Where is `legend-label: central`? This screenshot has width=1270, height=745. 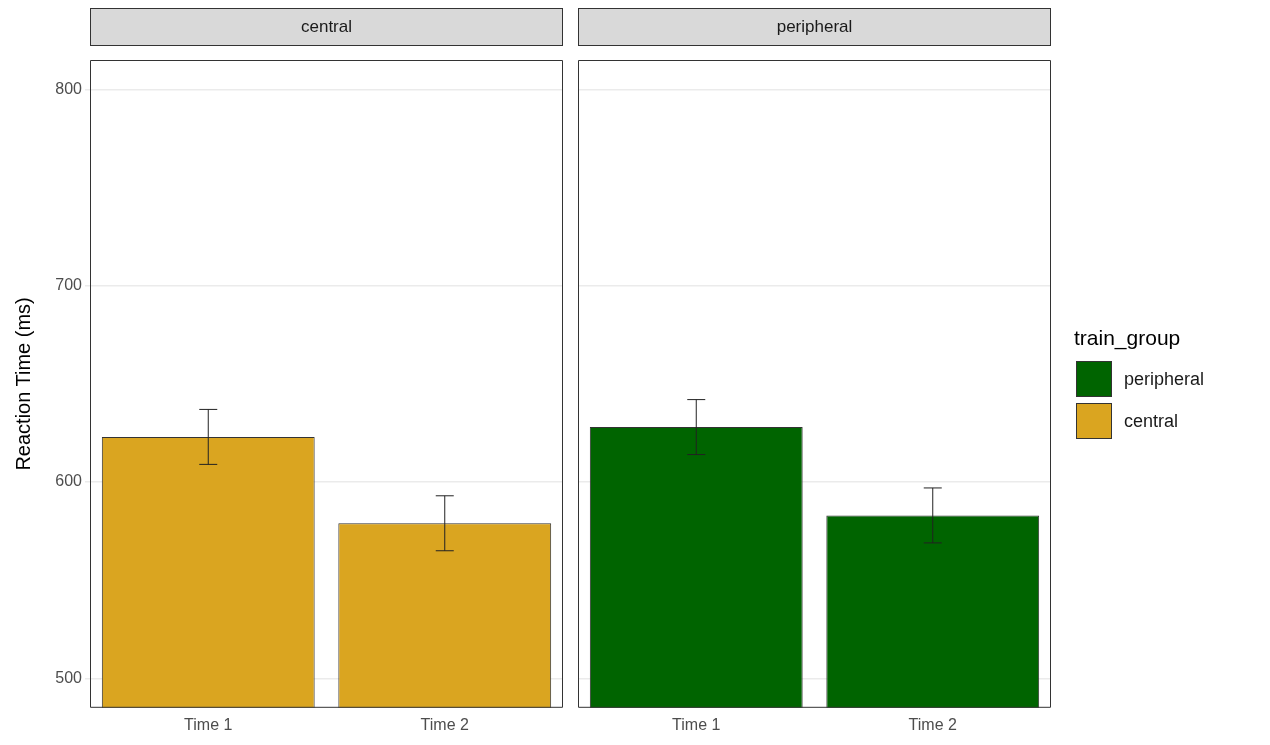
legend-label: central is located at coordinates (1151, 421).